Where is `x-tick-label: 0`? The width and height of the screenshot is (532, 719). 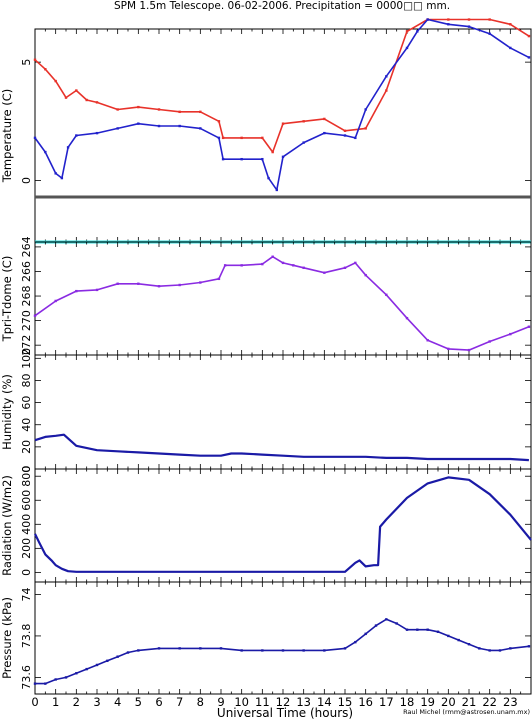
x-tick-label: 0 is located at coordinates (34, 702).